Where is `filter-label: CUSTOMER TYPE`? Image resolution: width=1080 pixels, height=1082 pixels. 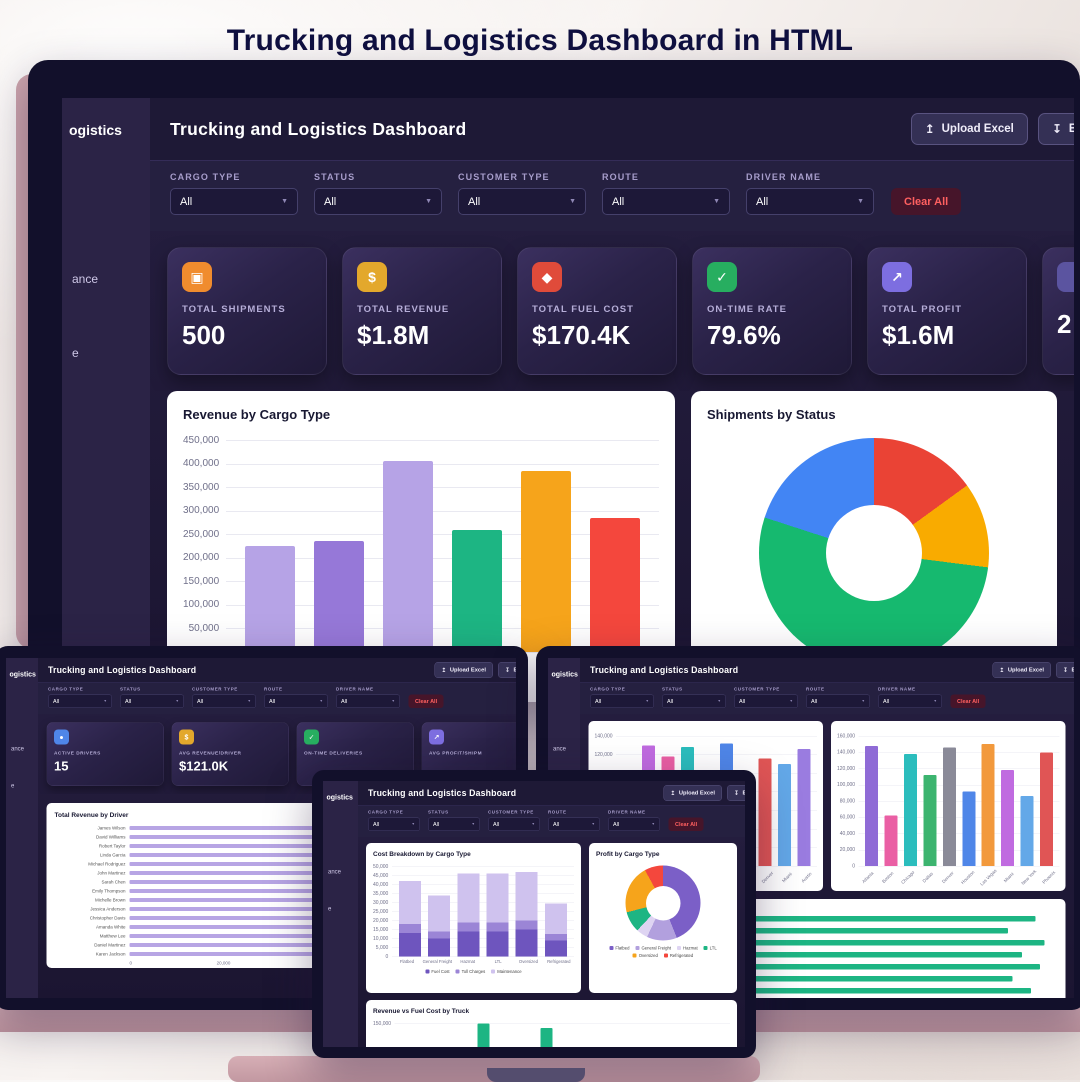
filter-label: CUSTOMER TYPE is located at coordinates (511, 812).